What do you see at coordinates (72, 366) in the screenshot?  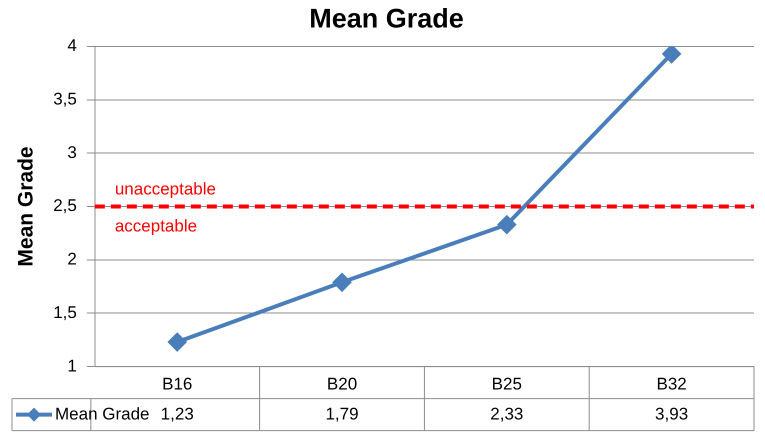 I see `y-tick-label: 1` at bounding box center [72, 366].